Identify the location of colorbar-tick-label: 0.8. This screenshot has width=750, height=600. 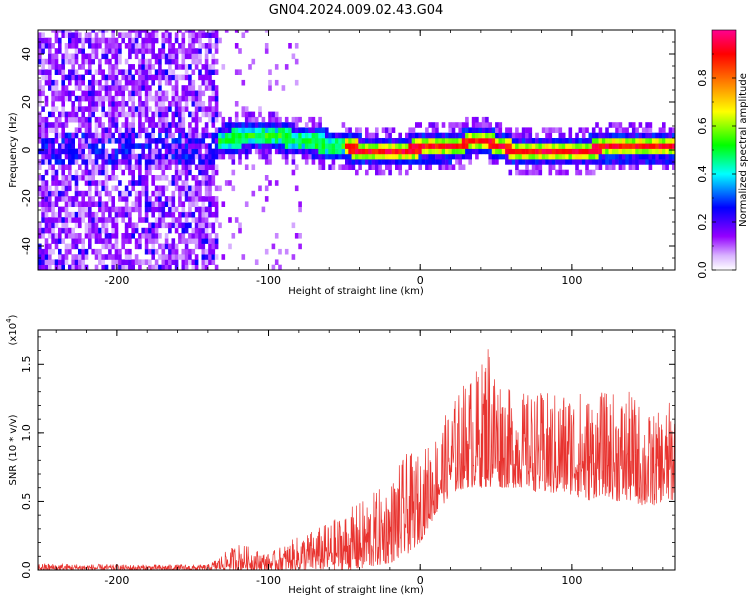
(702, 78).